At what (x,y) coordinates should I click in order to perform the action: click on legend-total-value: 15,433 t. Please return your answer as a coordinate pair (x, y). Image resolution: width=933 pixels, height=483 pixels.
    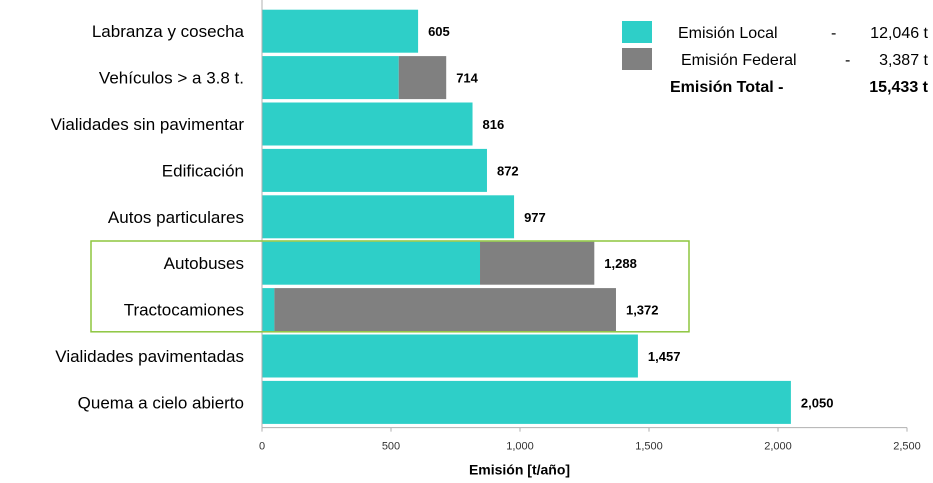
    Looking at the image, I should click on (898, 87).